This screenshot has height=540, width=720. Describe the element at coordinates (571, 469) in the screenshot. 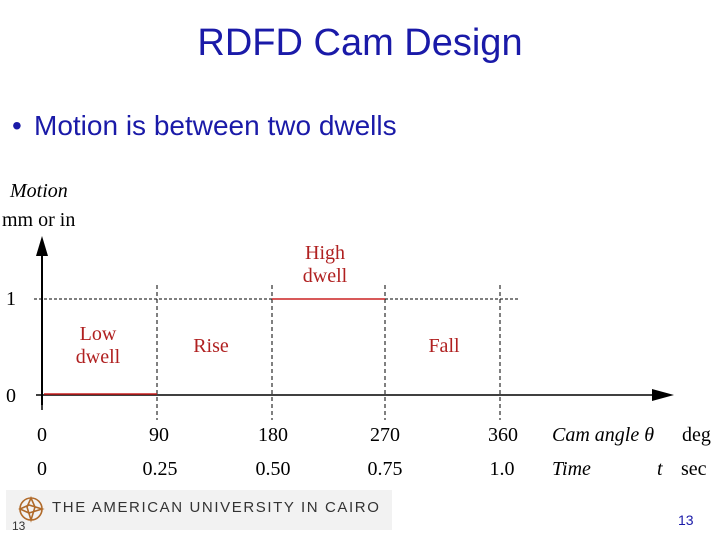

I see `time-axis-label: Time` at that location.